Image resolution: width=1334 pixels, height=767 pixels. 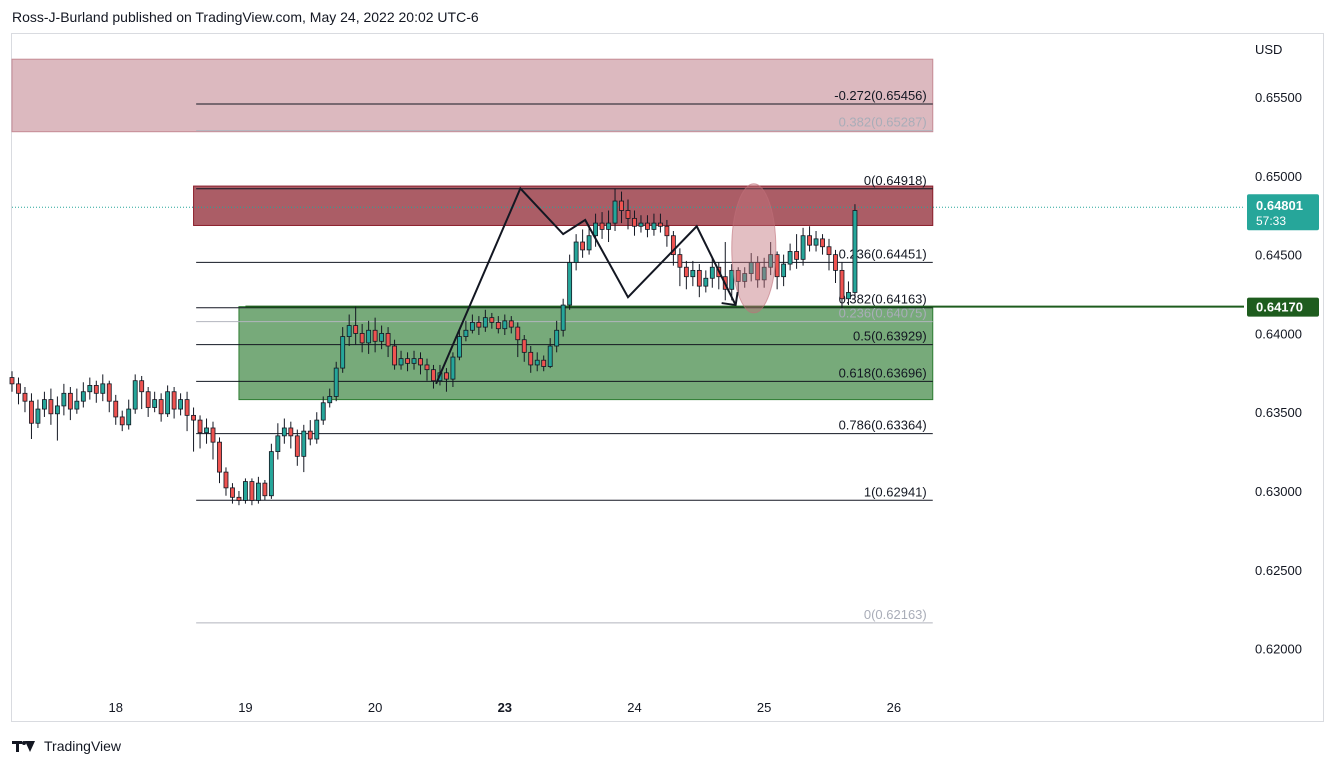 I want to click on x-tick-label: 20, so click(x=375, y=707).